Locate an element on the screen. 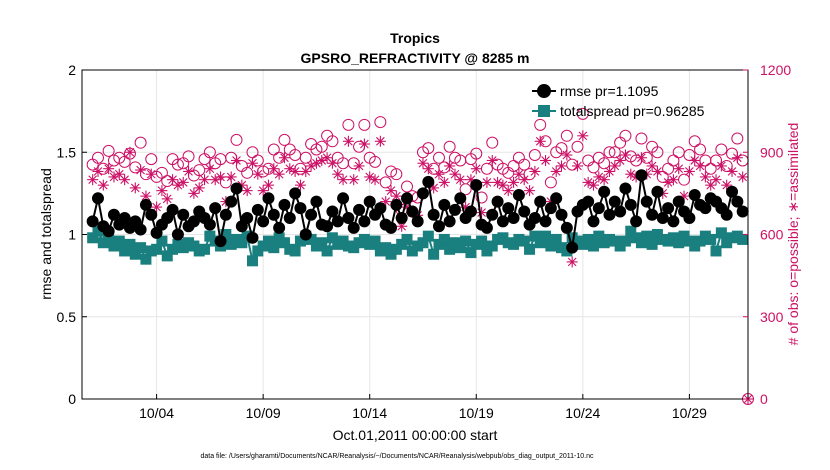 The image size is (830, 470). chart-title: Tropics is located at coordinates (415, 38).